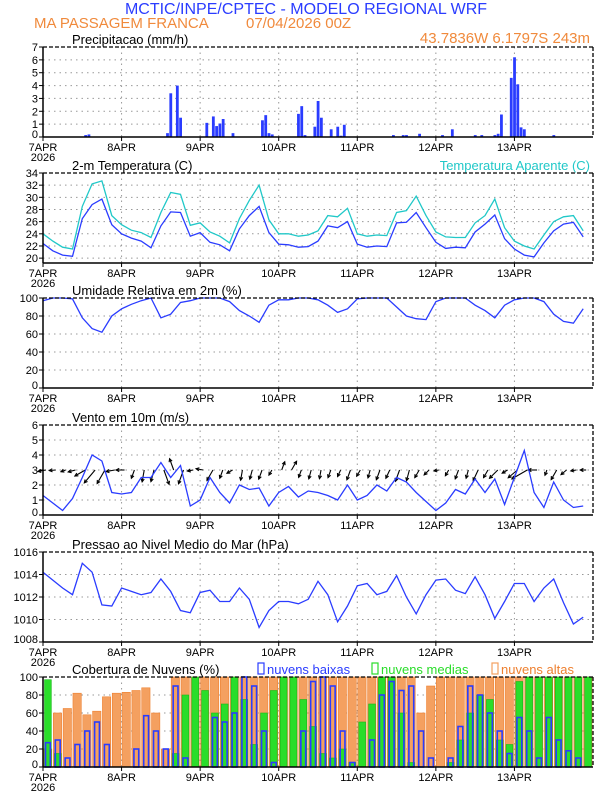 The height and width of the screenshot is (792, 612). Describe the element at coordinates (32, 235) in the screenshot. I see `y-tick-label: 24` at that location.